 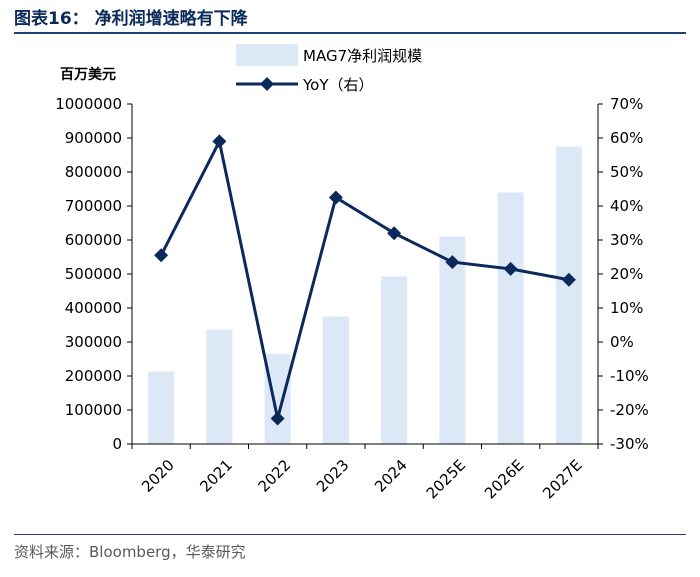 I want to click on right-tick-label: 10%, so click(x=626, y=308).